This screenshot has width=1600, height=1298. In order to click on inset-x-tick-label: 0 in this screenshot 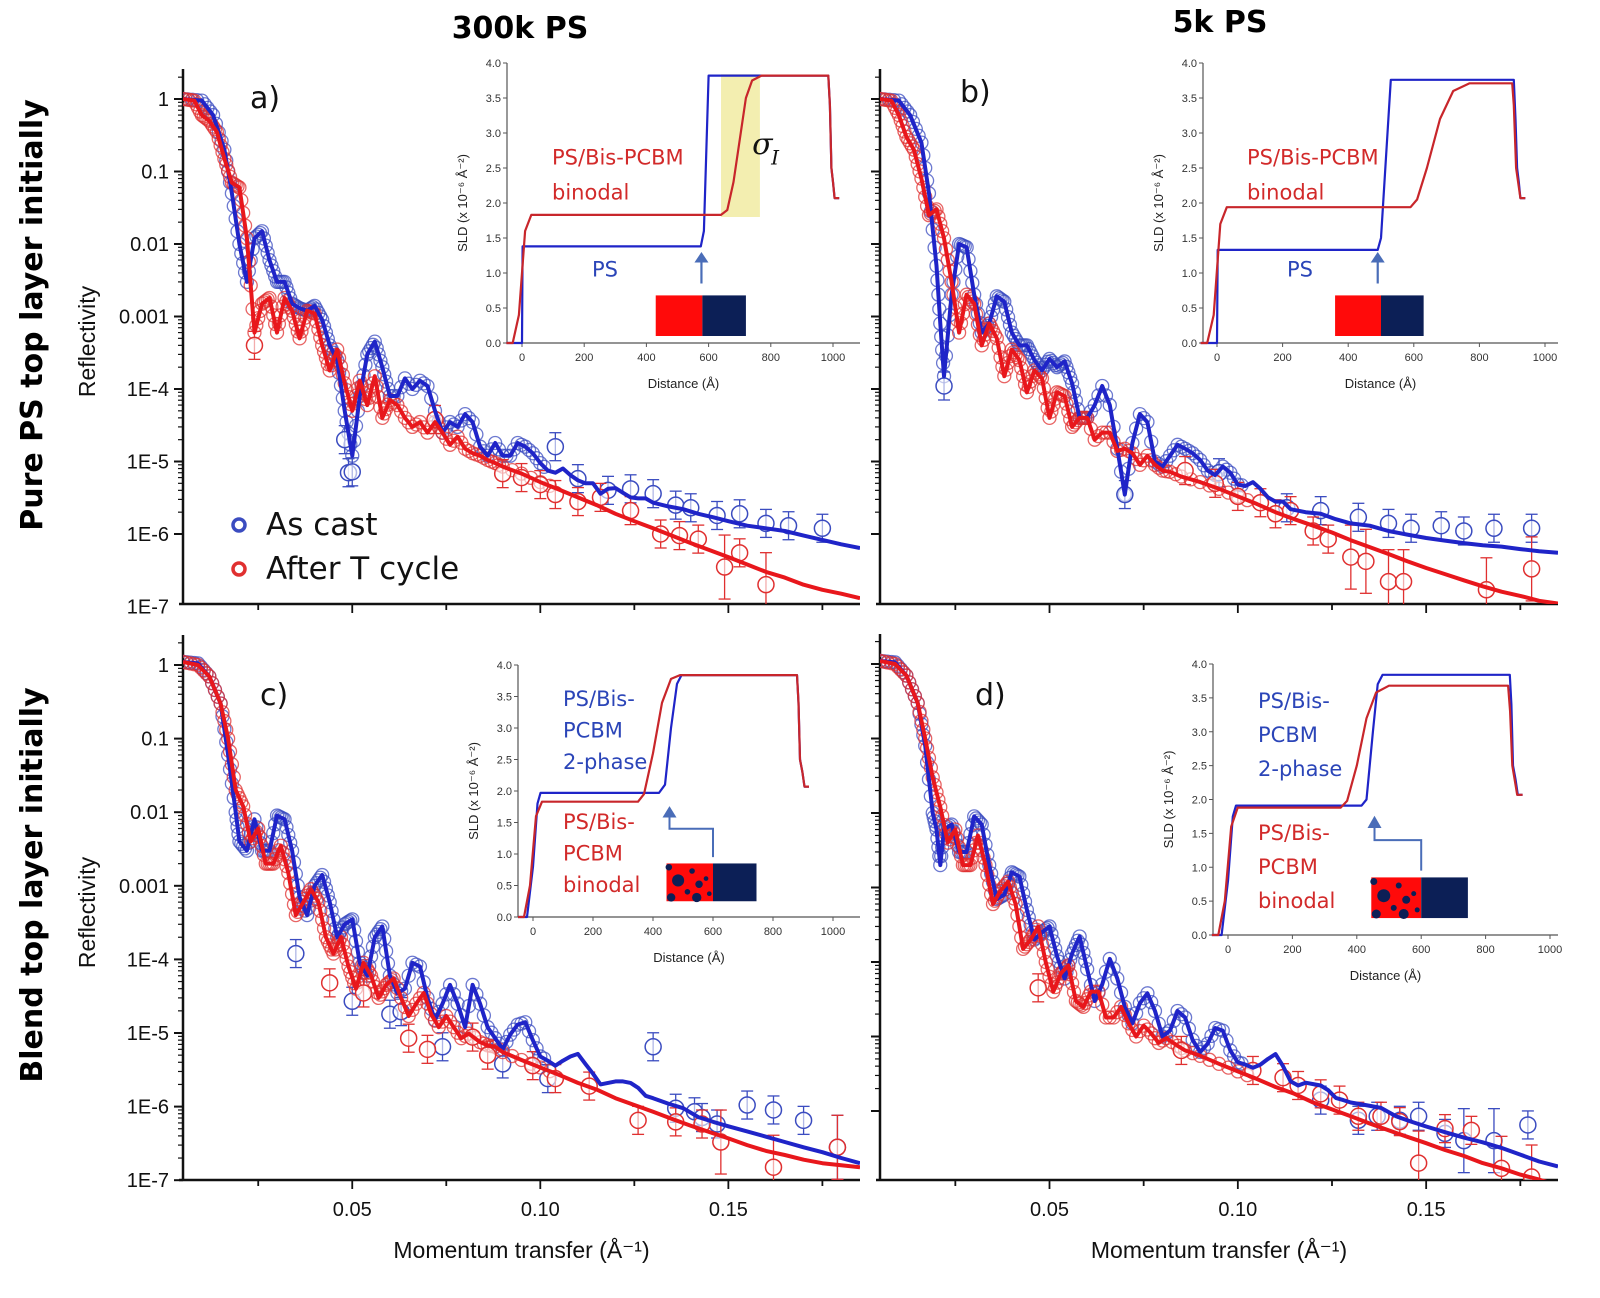, I will do `click(1217, 358)`.